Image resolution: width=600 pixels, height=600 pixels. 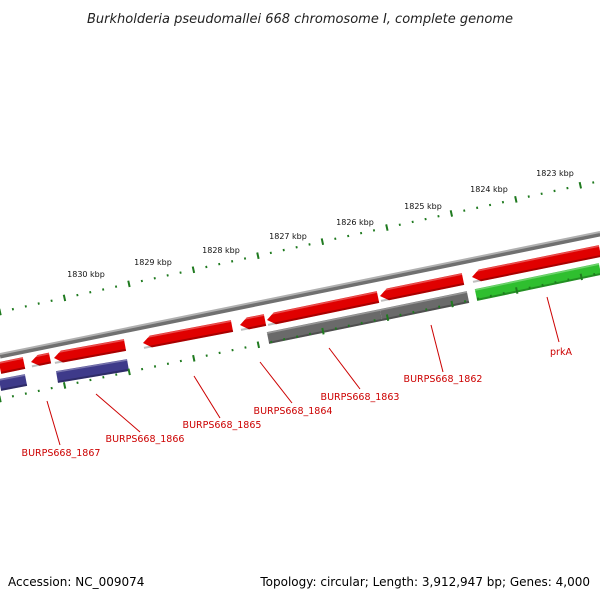 I want to click on gene-label: BURPS668_1863, so click(x=360, y=397).